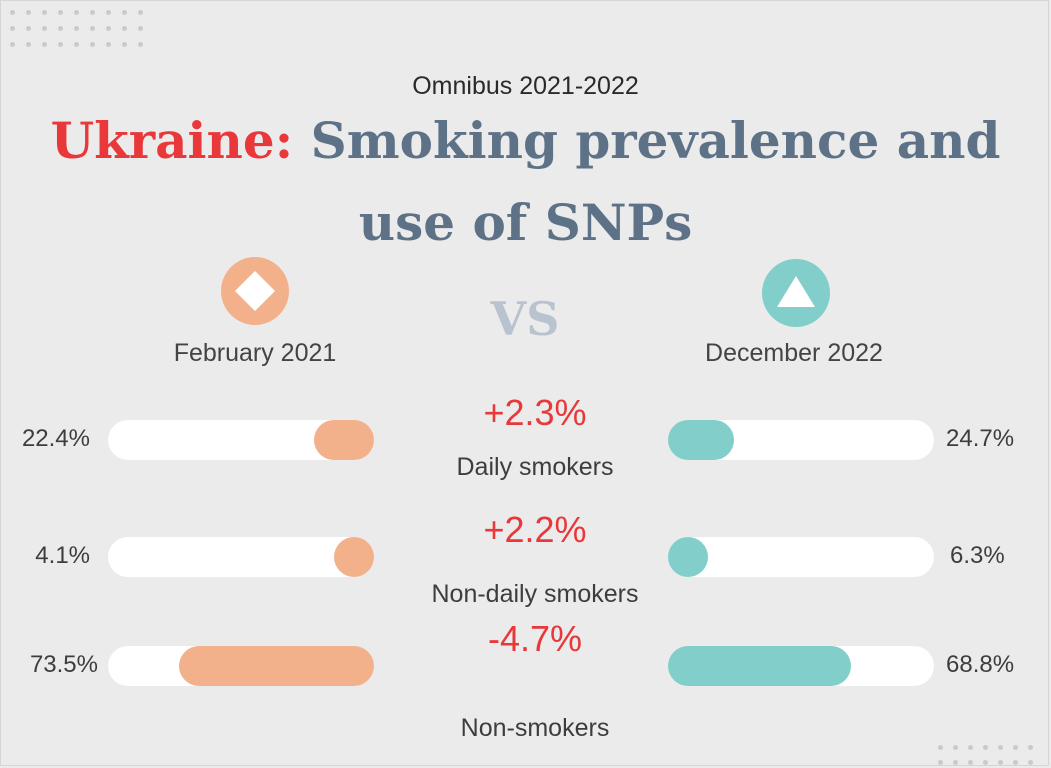 This screenshot has width=1051, height=768. Describe the element at coordinates (354, 557) in the screenshot. I see `bar-february-2021-non-daily-smokers` at that location.